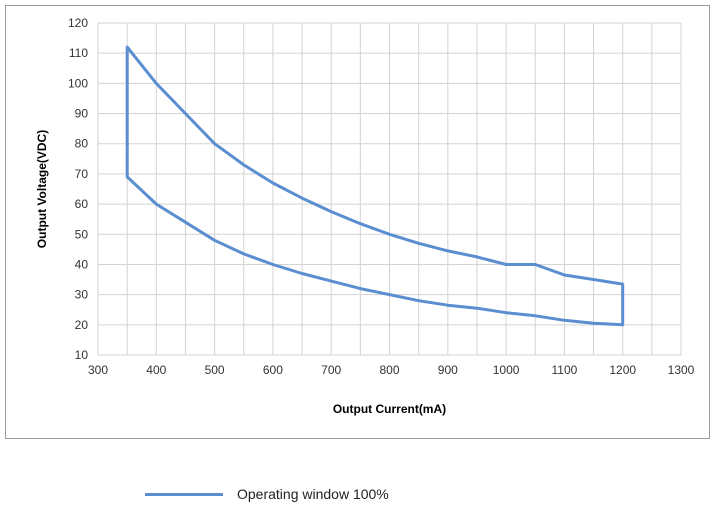 The height and width of the screenshot is (508, 715). Describe the element at coordinates (42, 189) in the screenshot. I see `y-axis-title: Output Voltage(VDC)` at that location.